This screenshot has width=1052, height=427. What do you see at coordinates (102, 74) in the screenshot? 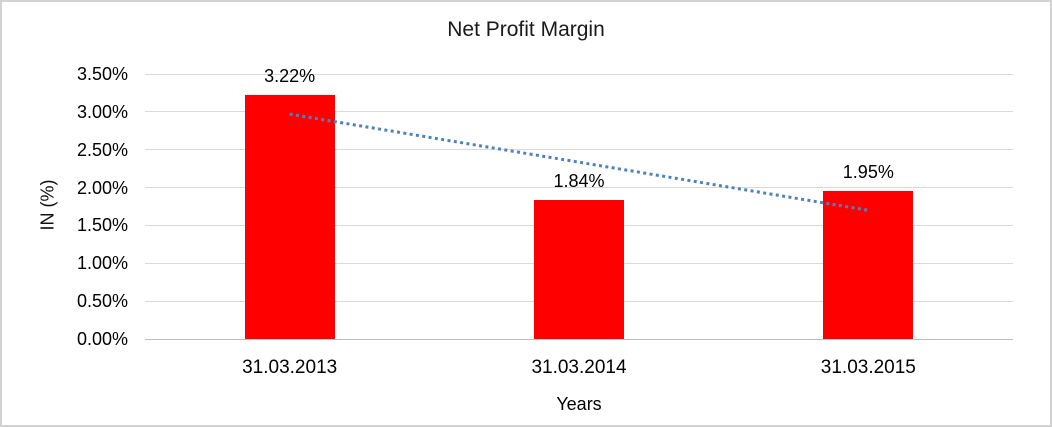
I see `y-tick-label: 3.50%` at bounding box center [102, 74].